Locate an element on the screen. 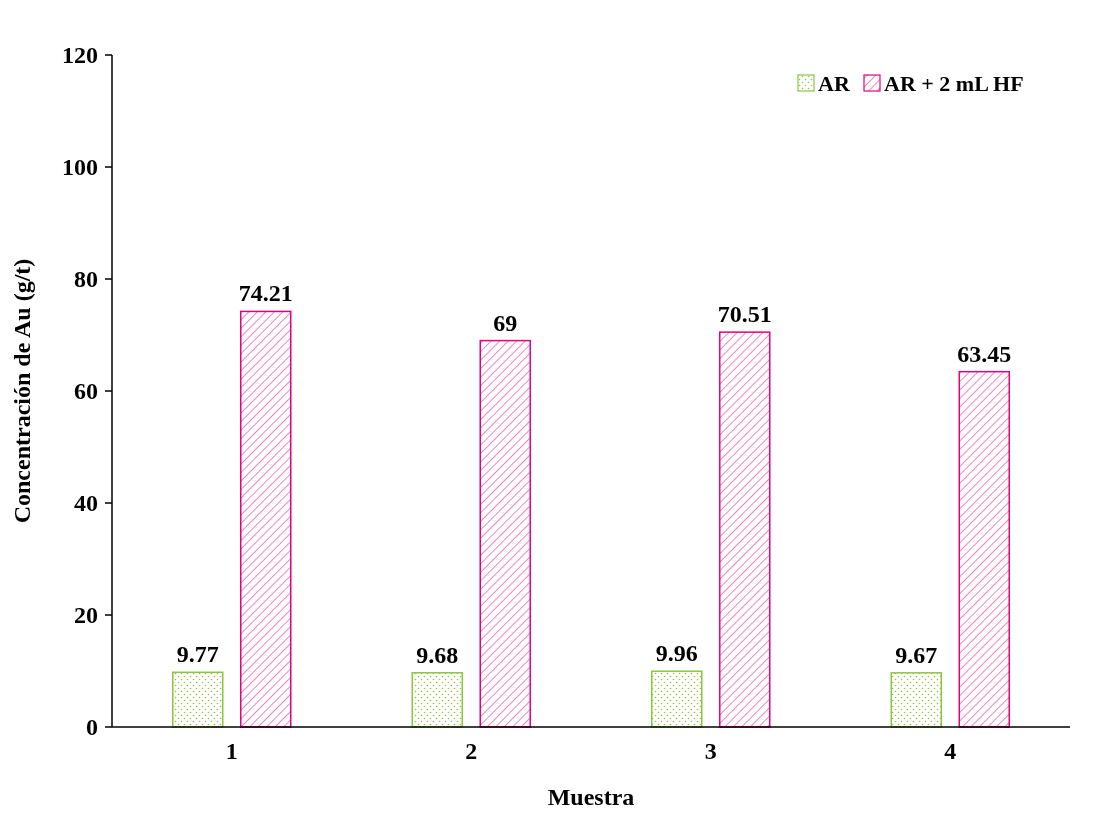  data-label: 69 is located at coordinates (505, 322).